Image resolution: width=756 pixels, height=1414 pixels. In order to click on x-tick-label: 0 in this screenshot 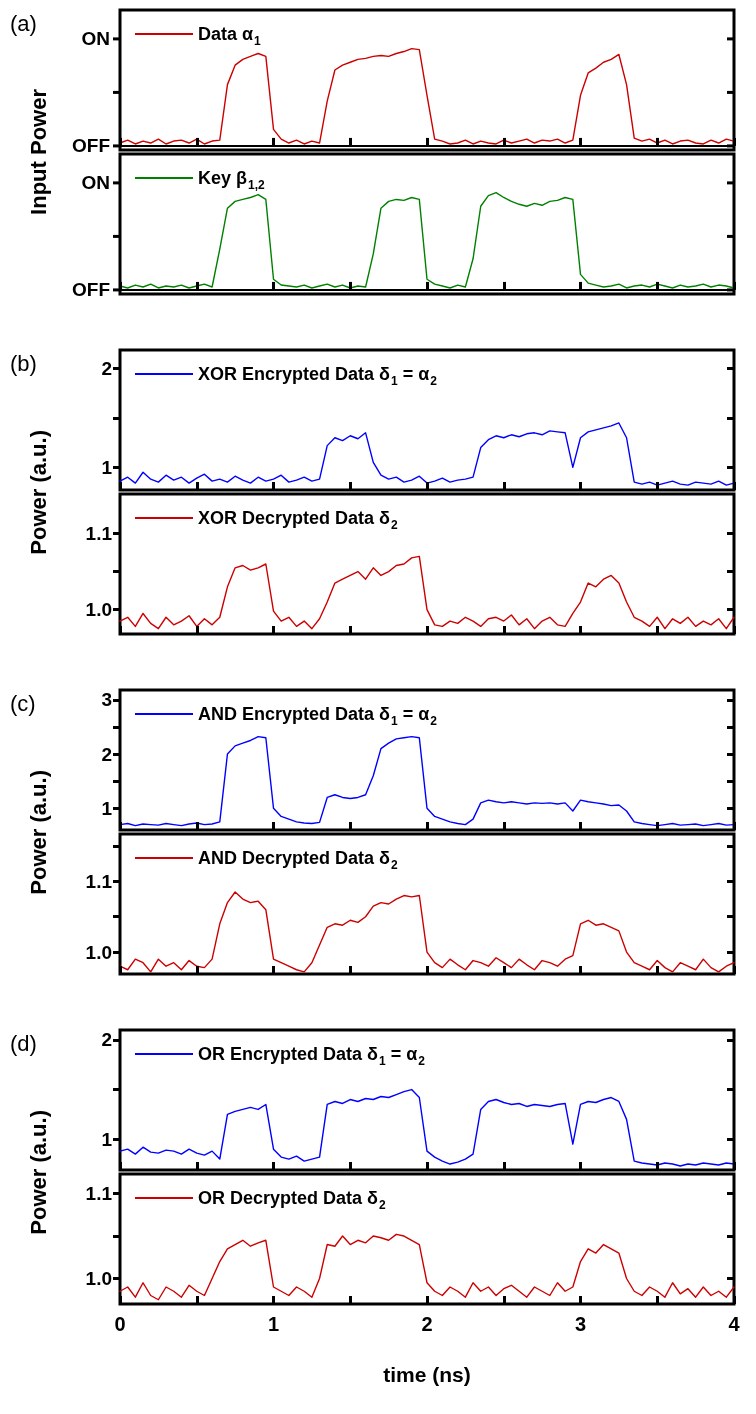, I will do `click(120, 1324)`.